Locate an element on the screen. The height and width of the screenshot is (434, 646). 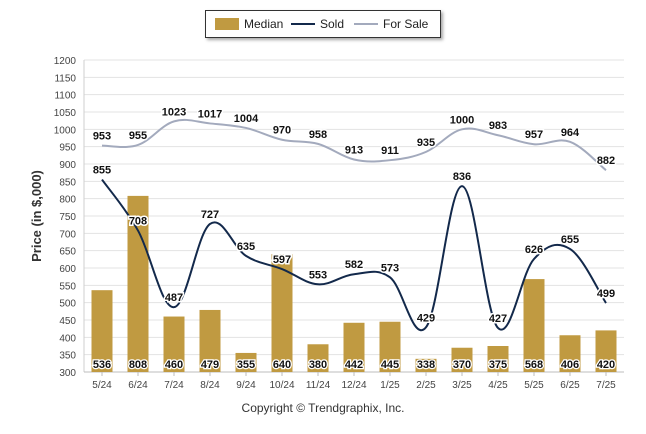
for-sale-value-label-6/24: 955 is located at coordinates (138, 136).